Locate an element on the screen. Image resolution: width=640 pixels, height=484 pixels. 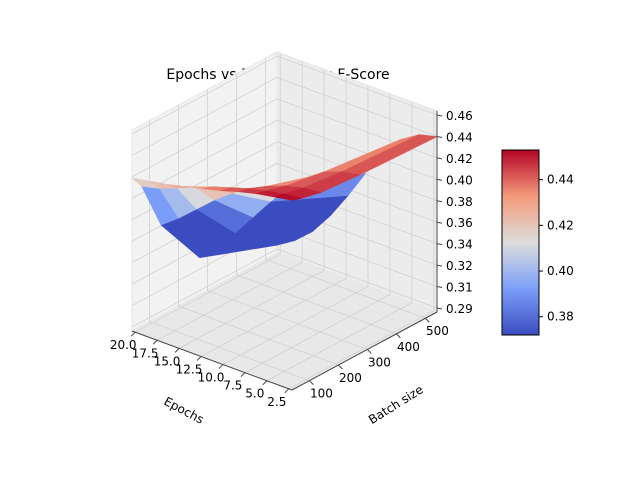
z-tick-label: 0.36 is located at coordinates (459, 223).